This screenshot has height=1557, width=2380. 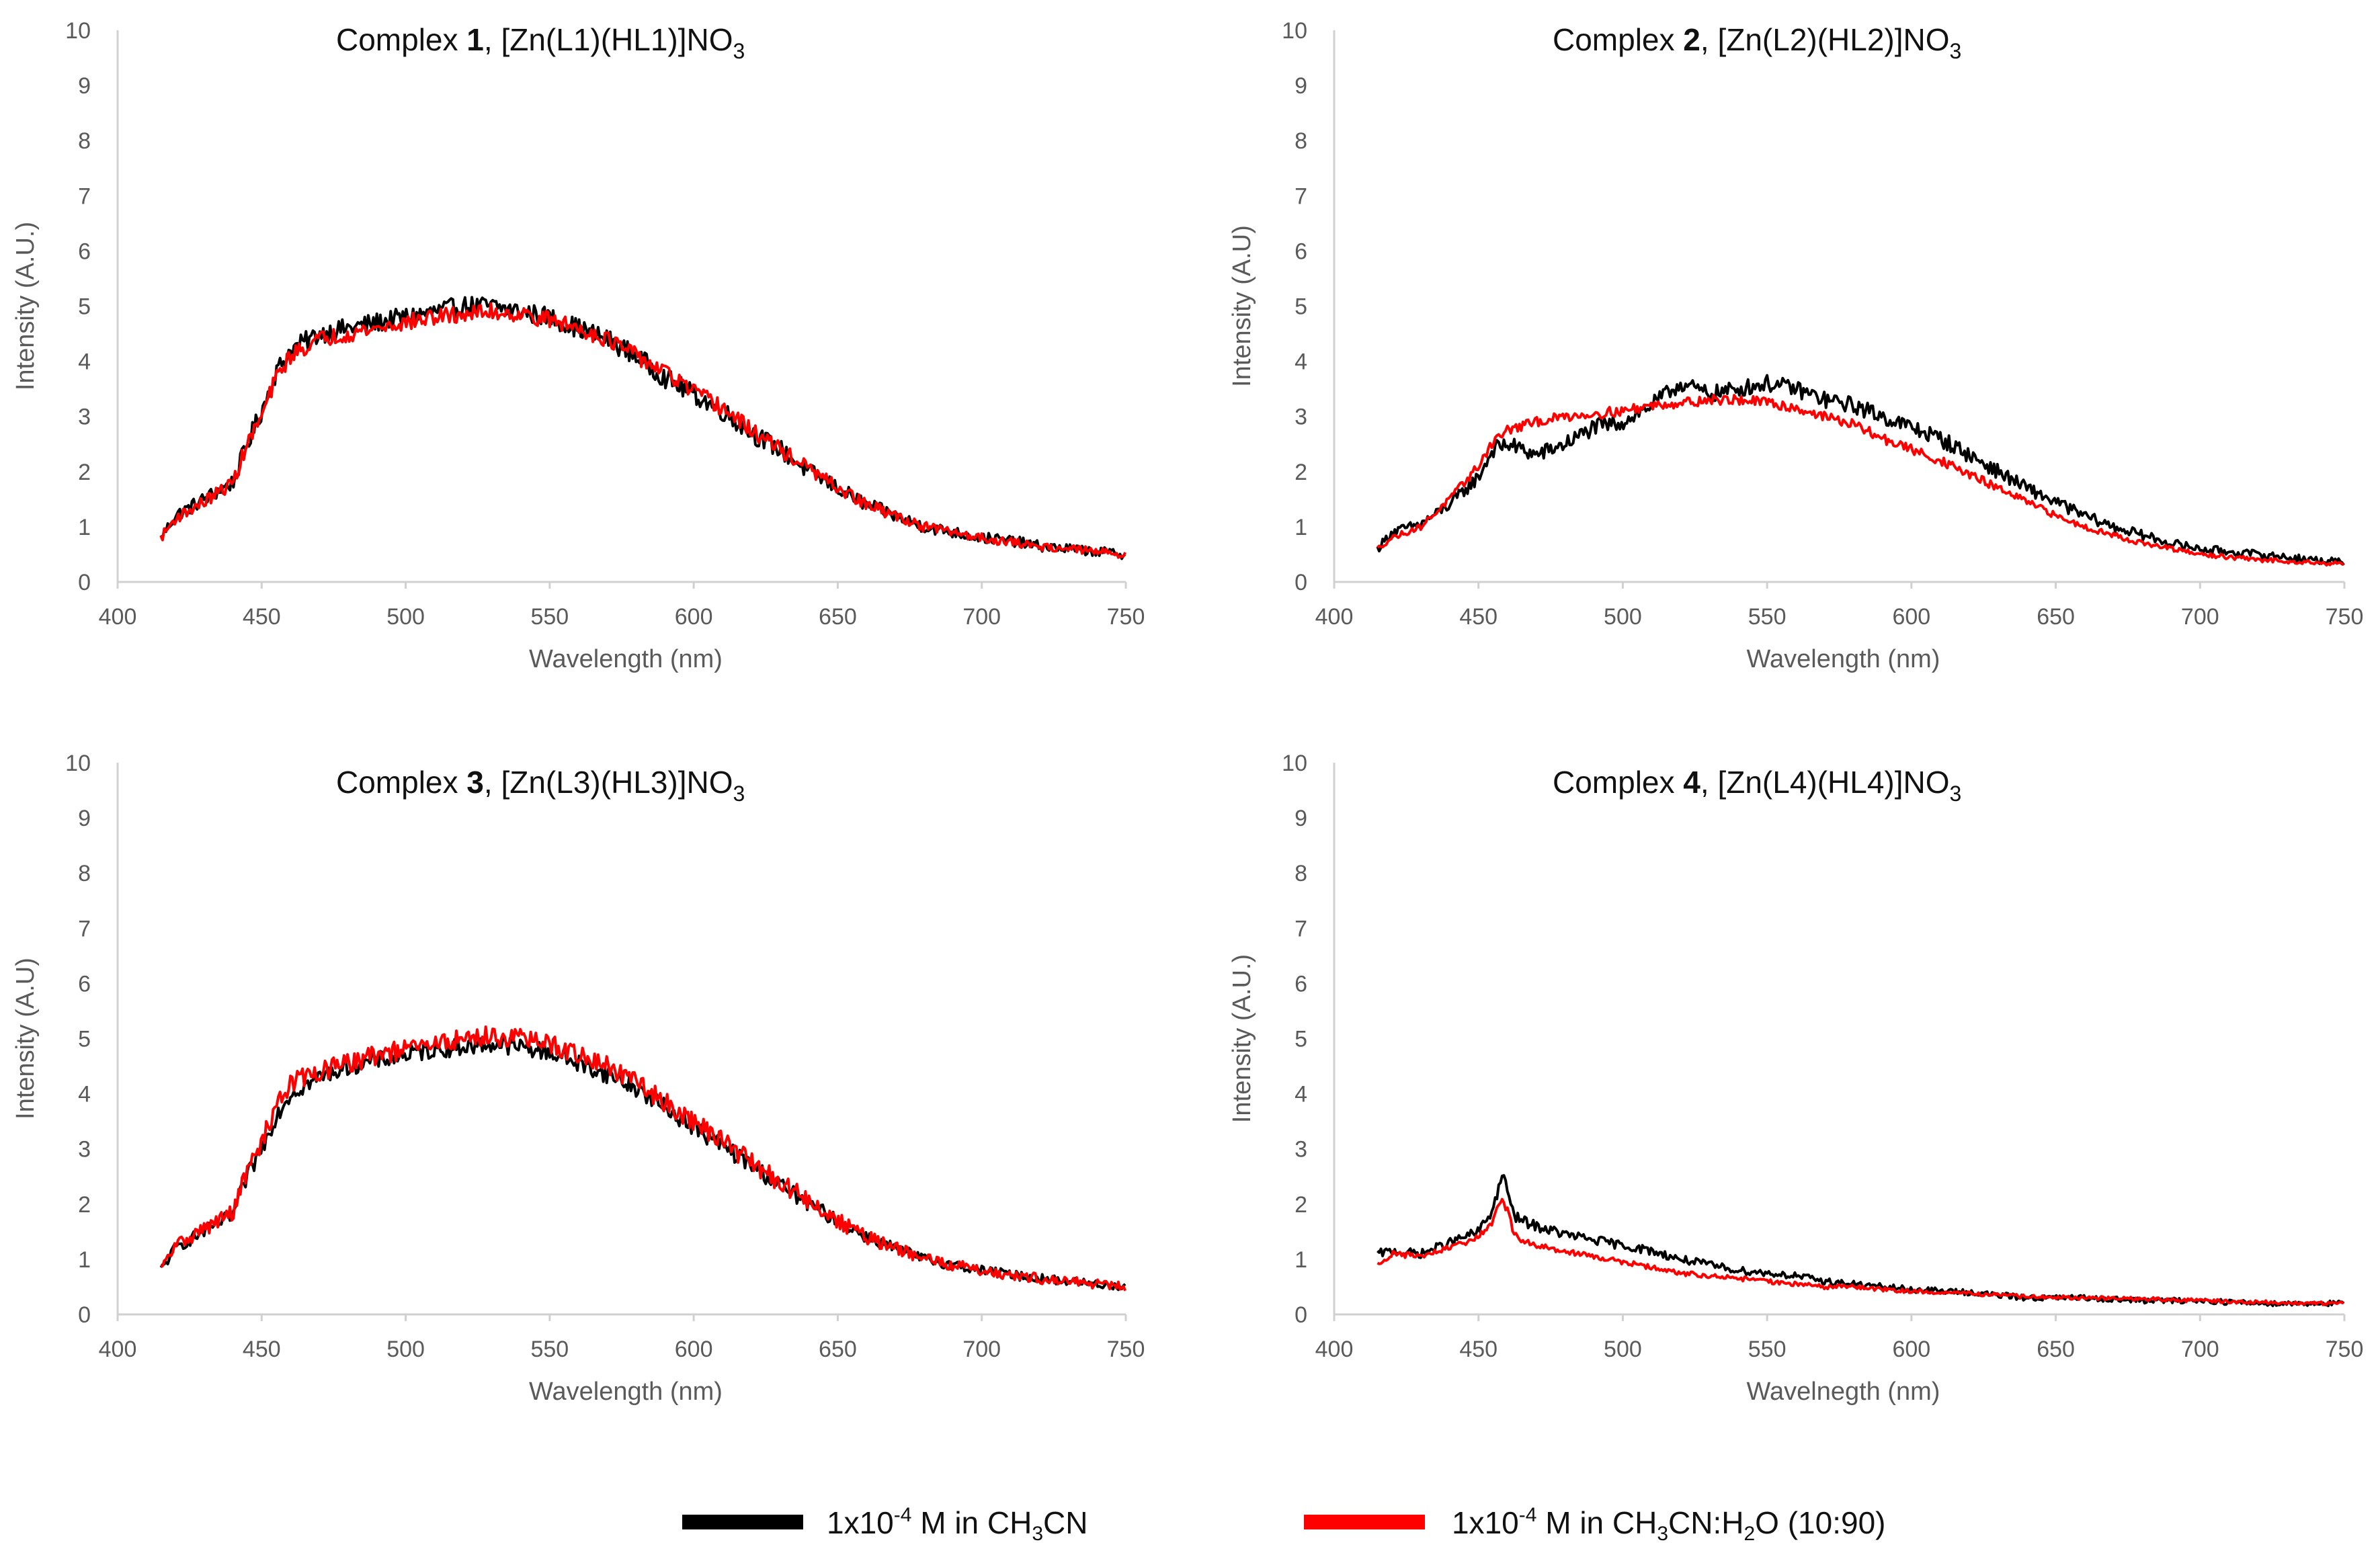 I want to click on chart-title: Complex 1, [Zn(L1)(HL1)]NO3, so click(x=540, y=42).